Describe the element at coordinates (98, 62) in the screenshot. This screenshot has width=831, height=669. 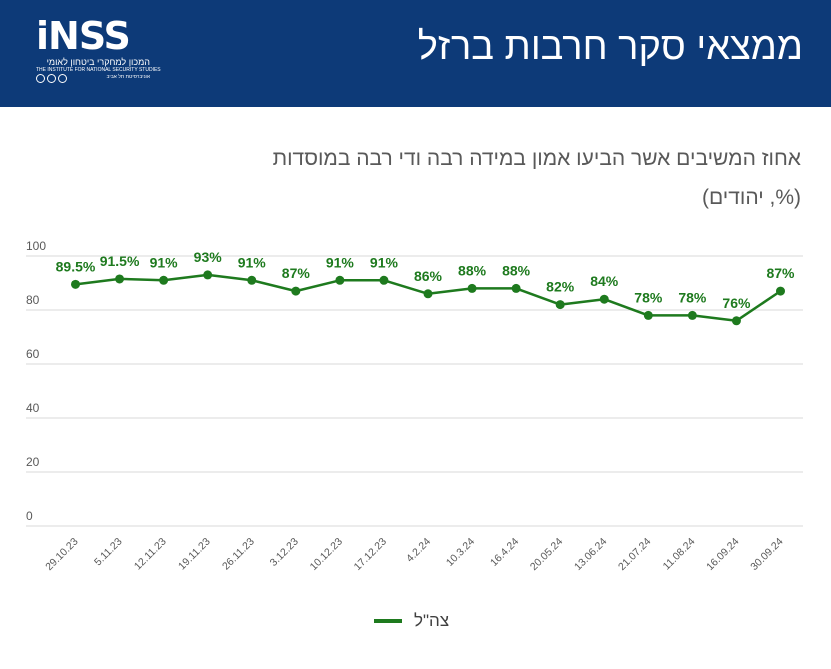
I see `logo-hebrew-name: המכון למחקרי ביטחון לאומי` at that location.